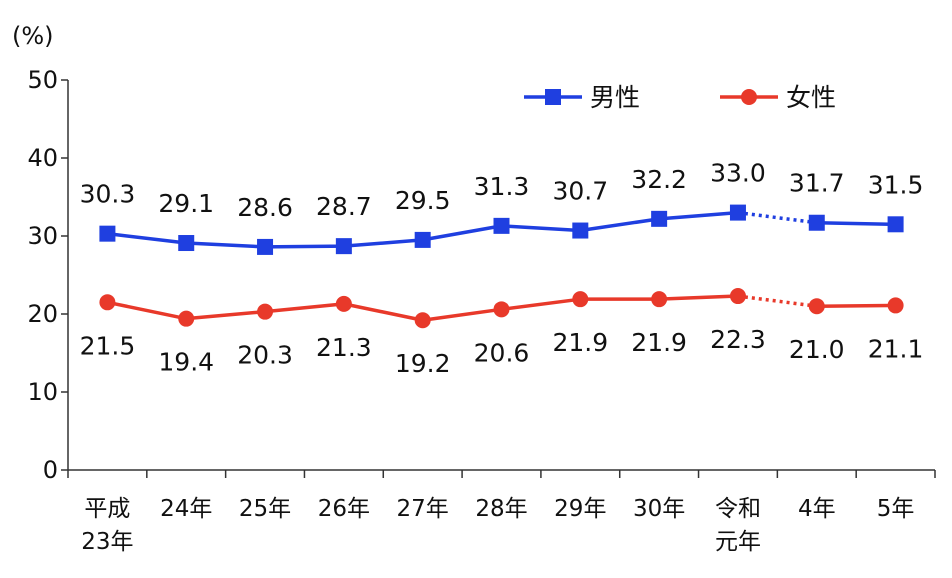  I want to click on x-tick-label: 平成, so click(107, 509).